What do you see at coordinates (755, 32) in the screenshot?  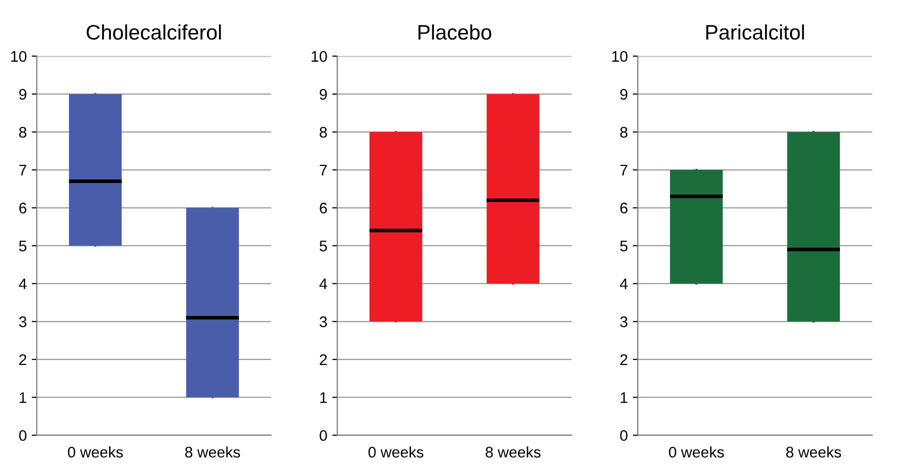 I see `chart-title: Paricalcitol` at bounding box center [755, 32].